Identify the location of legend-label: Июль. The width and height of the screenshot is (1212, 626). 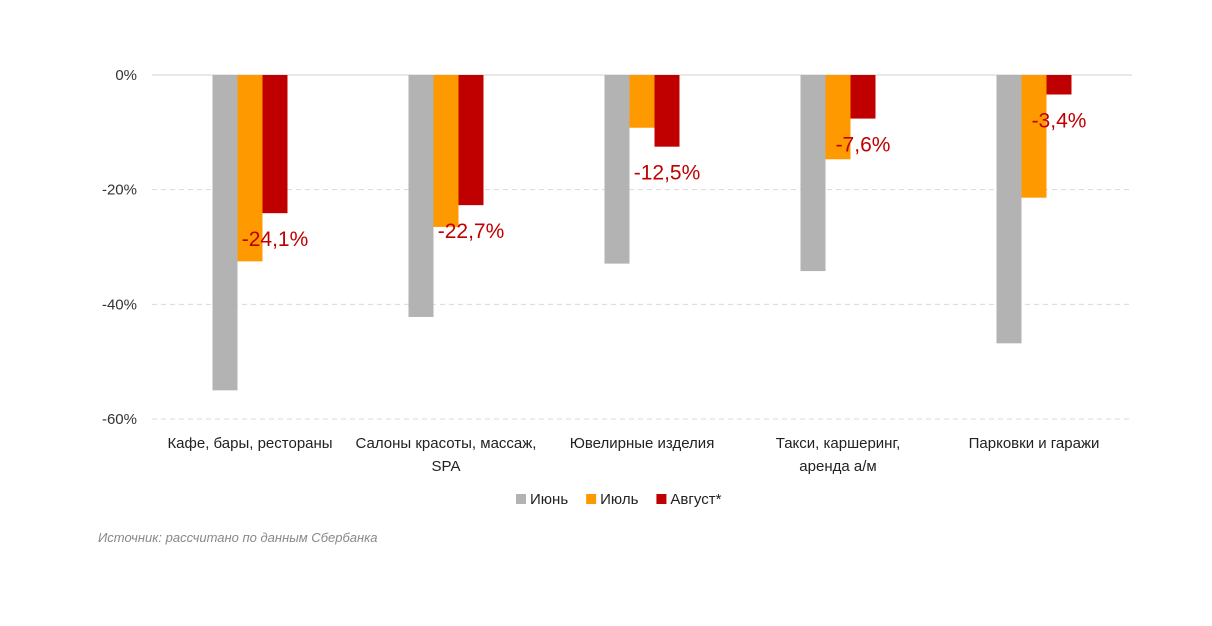
(619, 499).